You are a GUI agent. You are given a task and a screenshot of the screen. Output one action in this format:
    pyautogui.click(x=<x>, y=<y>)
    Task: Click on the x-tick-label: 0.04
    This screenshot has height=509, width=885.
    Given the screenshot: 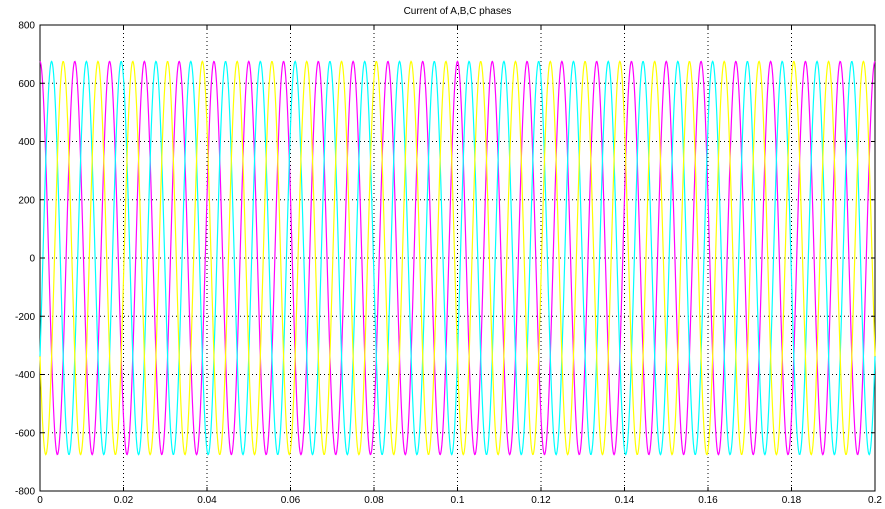 What is the action you would take?
    pyautogui.click(x=207, y=500)
    